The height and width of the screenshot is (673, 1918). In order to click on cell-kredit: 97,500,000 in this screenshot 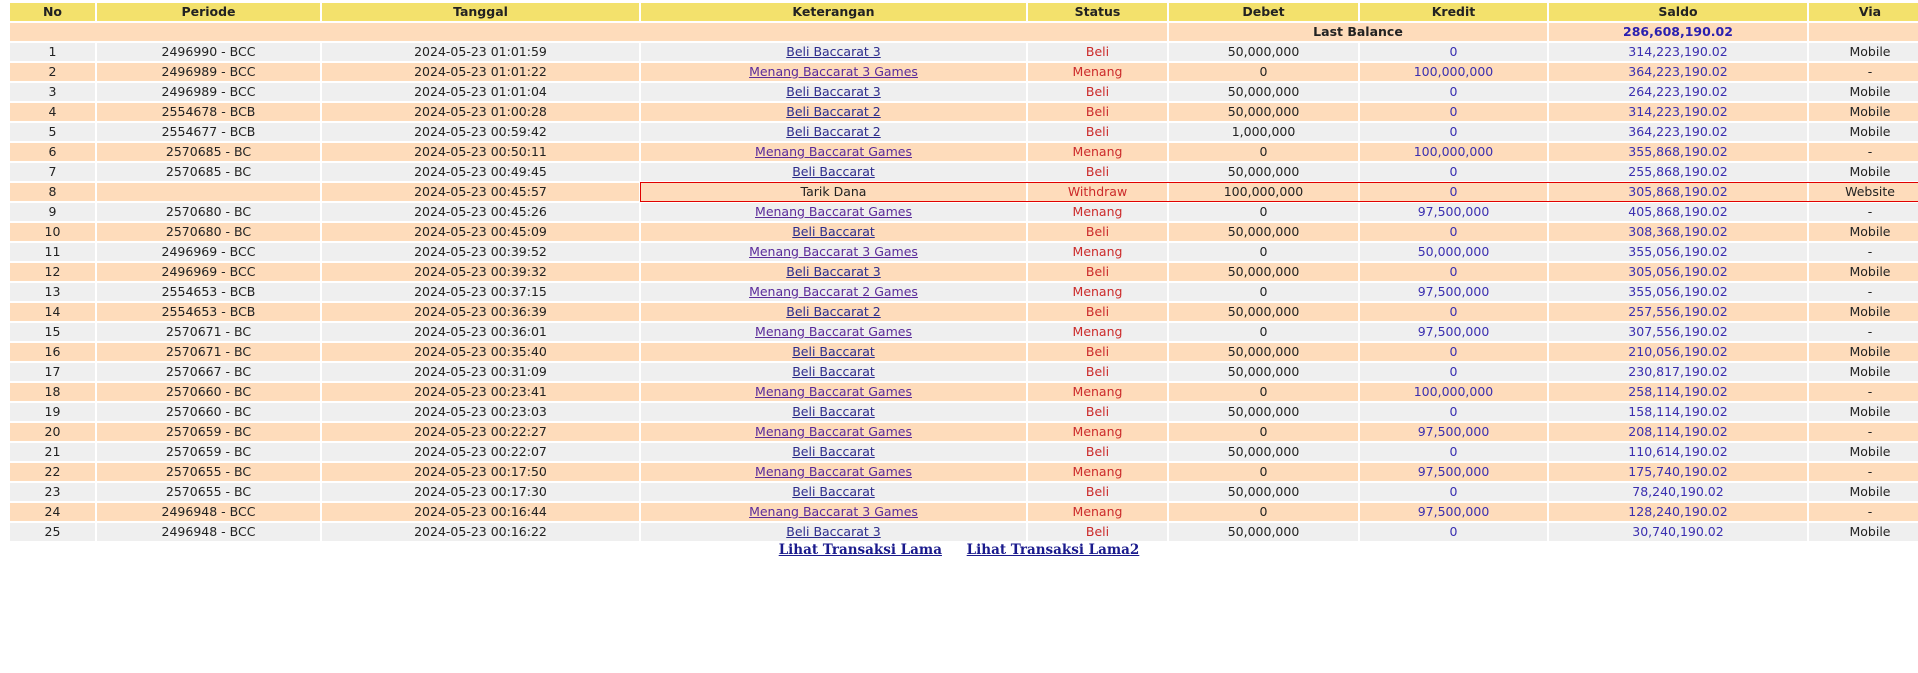, I will do `click(1453, 212)`.